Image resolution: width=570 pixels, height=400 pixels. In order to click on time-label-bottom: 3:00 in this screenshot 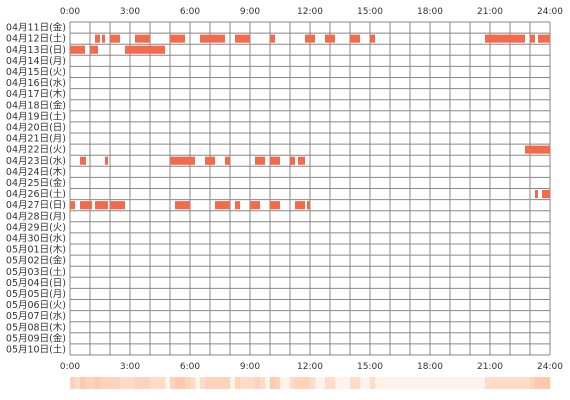, I will do `click(130, 367)`.